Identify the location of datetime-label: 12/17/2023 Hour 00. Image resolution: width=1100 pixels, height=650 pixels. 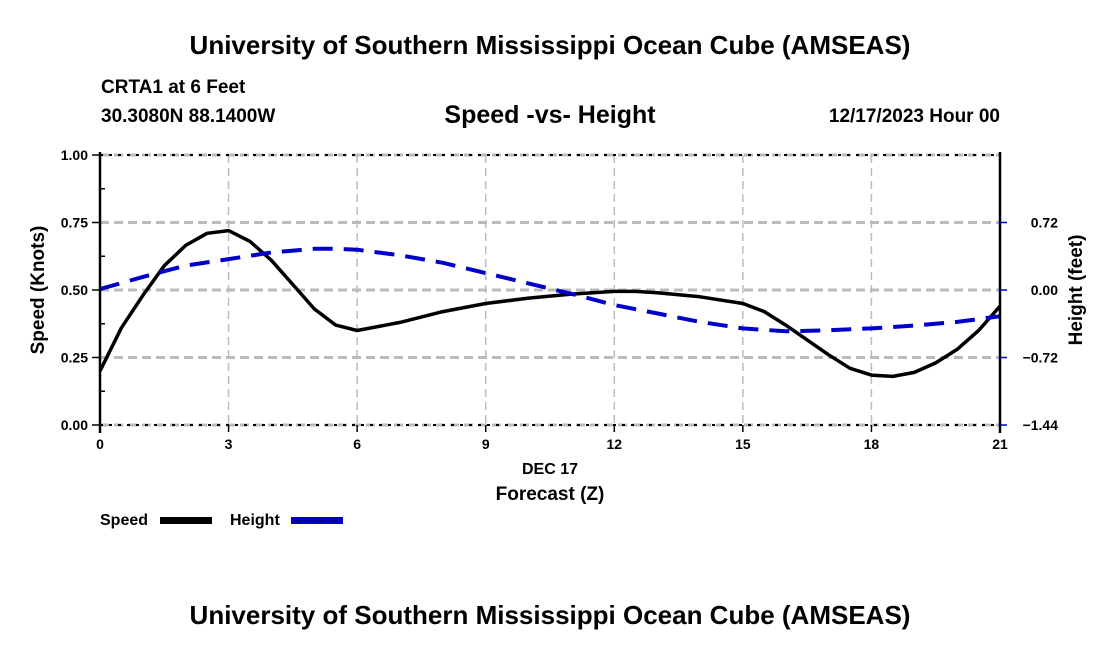
(914, 116).